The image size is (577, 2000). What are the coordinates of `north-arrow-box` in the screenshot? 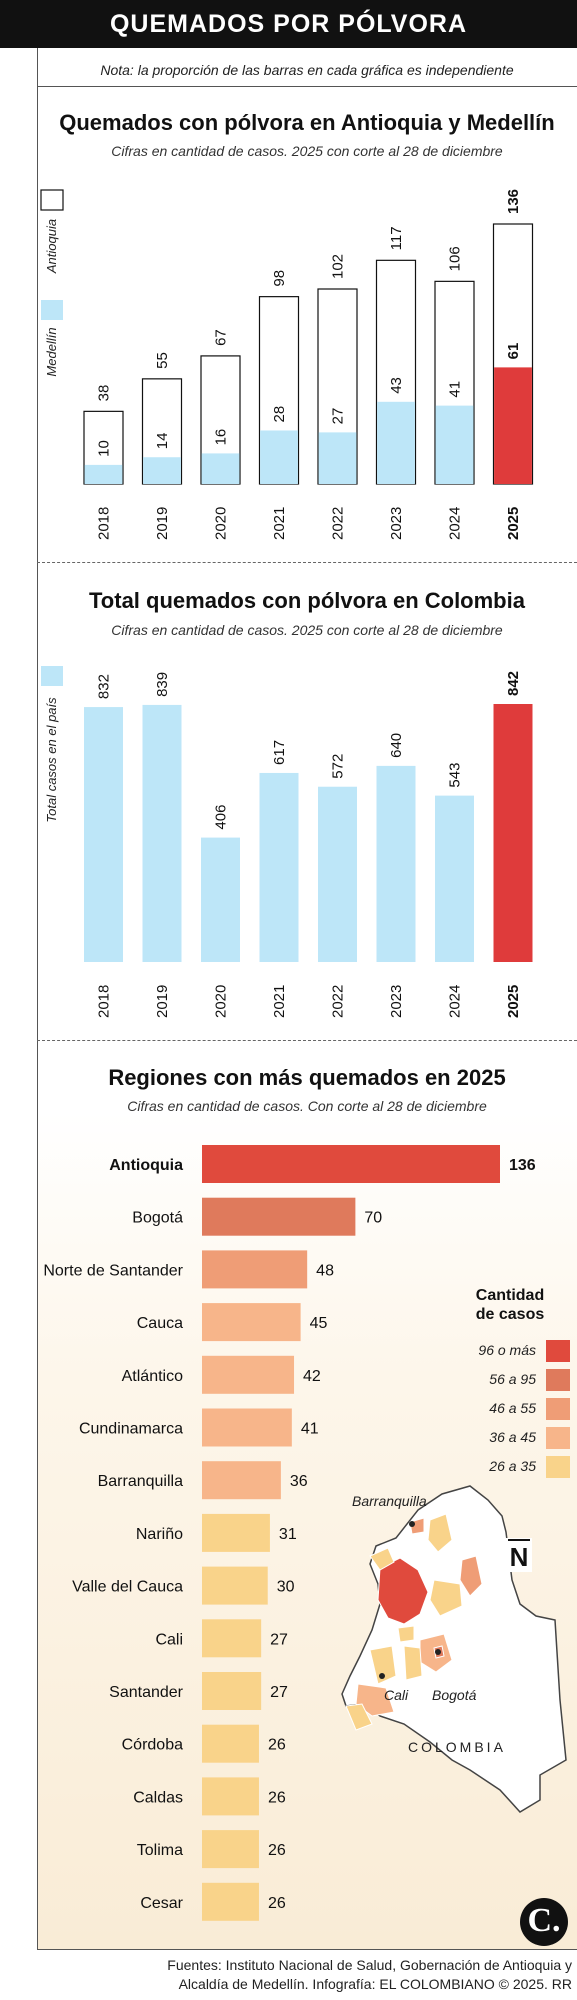 It's located at (519, 1555).